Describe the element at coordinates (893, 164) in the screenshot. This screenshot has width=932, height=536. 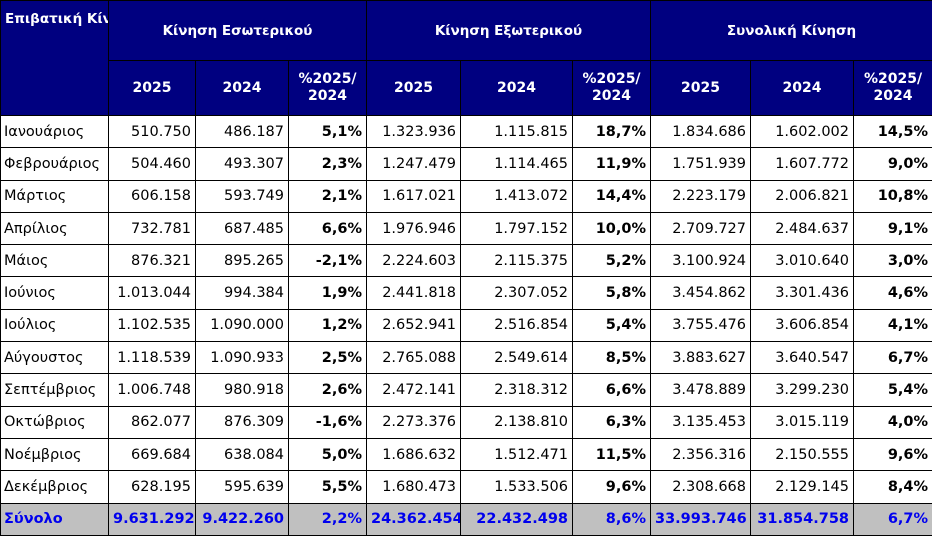
I see `total-pct-cell: 9,0%` at that location.